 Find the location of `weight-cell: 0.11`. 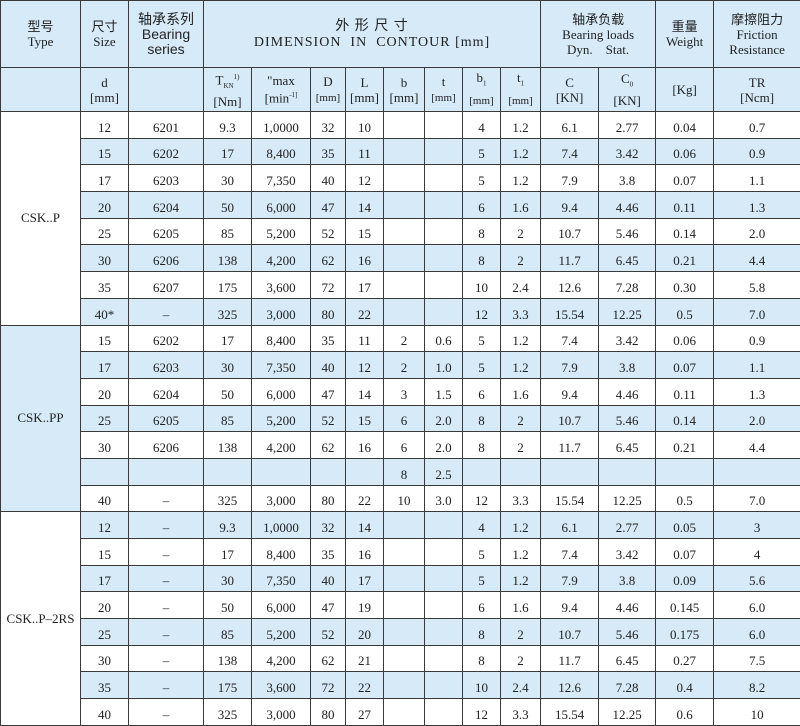

weight-cell: 0.11 is located at coordinates (685, 391).